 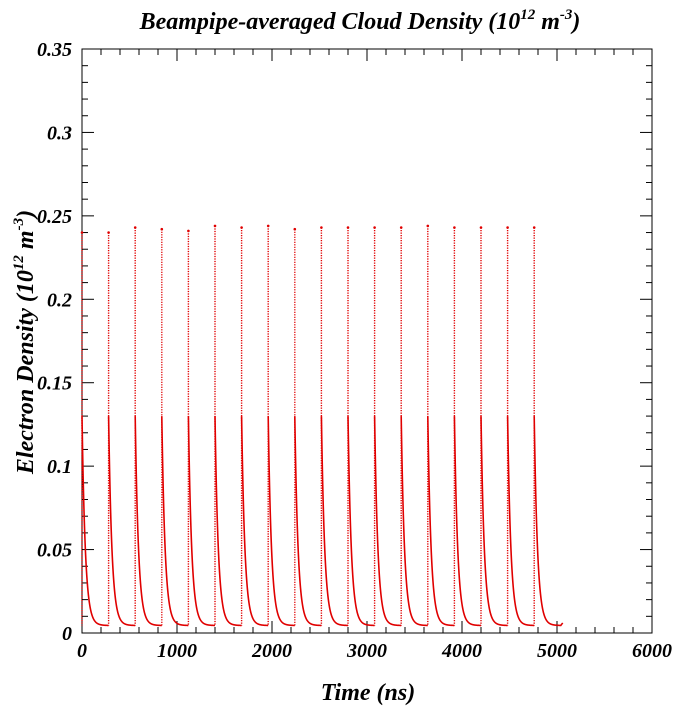 What do you see at coordinates (54, 384) in the screenshot?
I see `y-tick-label: 0.15` at bounding box center [54, 384].